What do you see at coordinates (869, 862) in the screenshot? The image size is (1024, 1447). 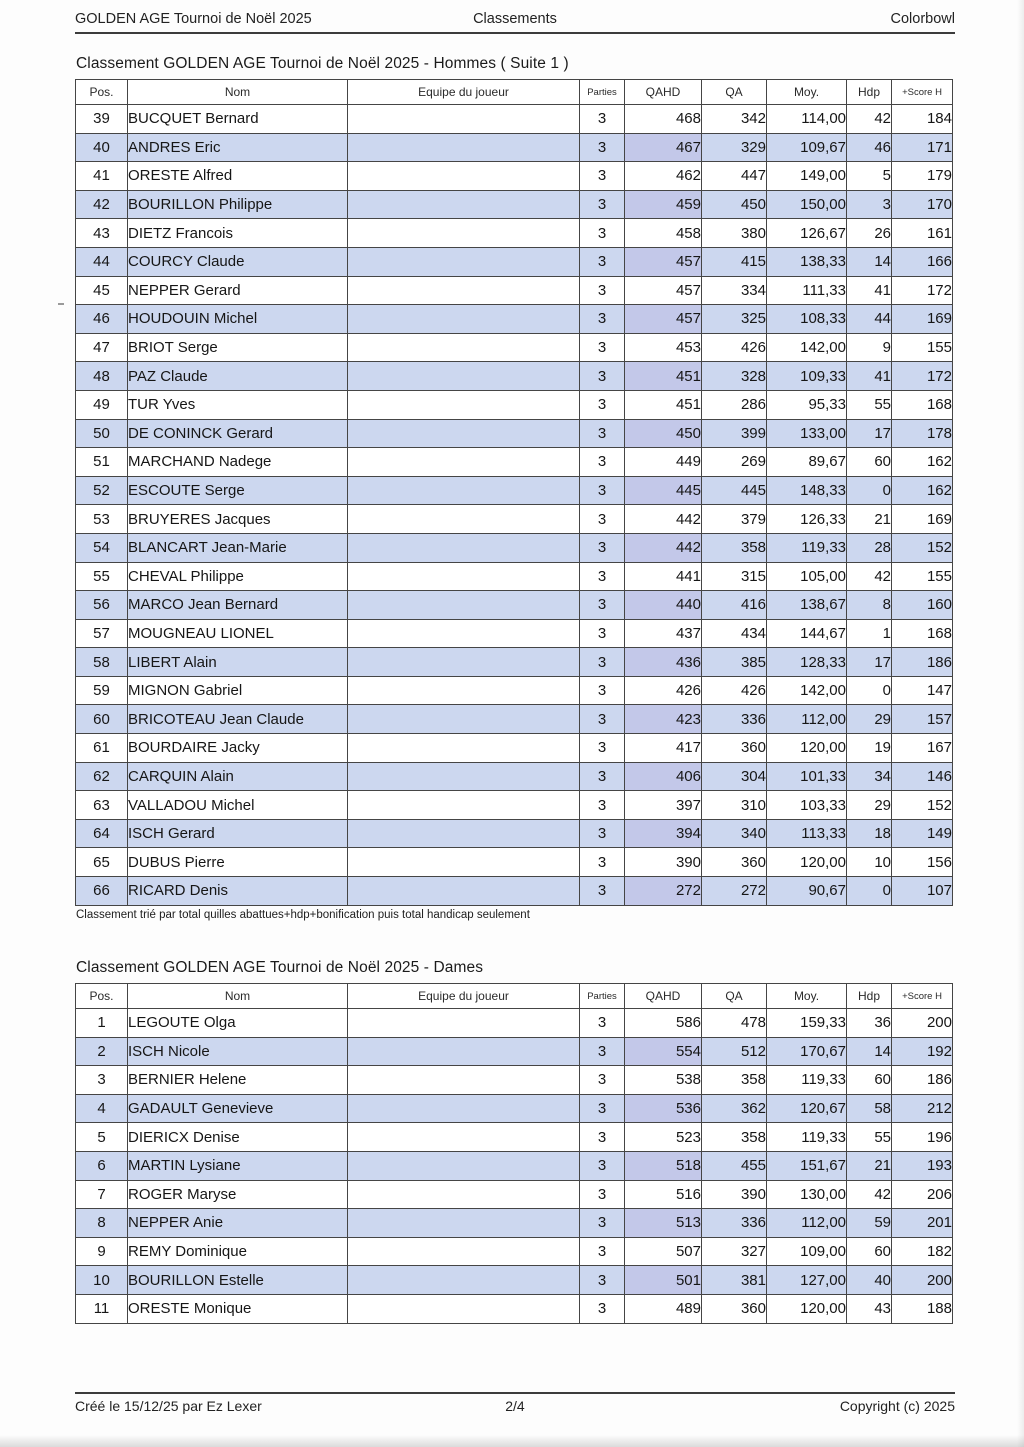 I see `cell: 10` at bounding box center [869, 862].